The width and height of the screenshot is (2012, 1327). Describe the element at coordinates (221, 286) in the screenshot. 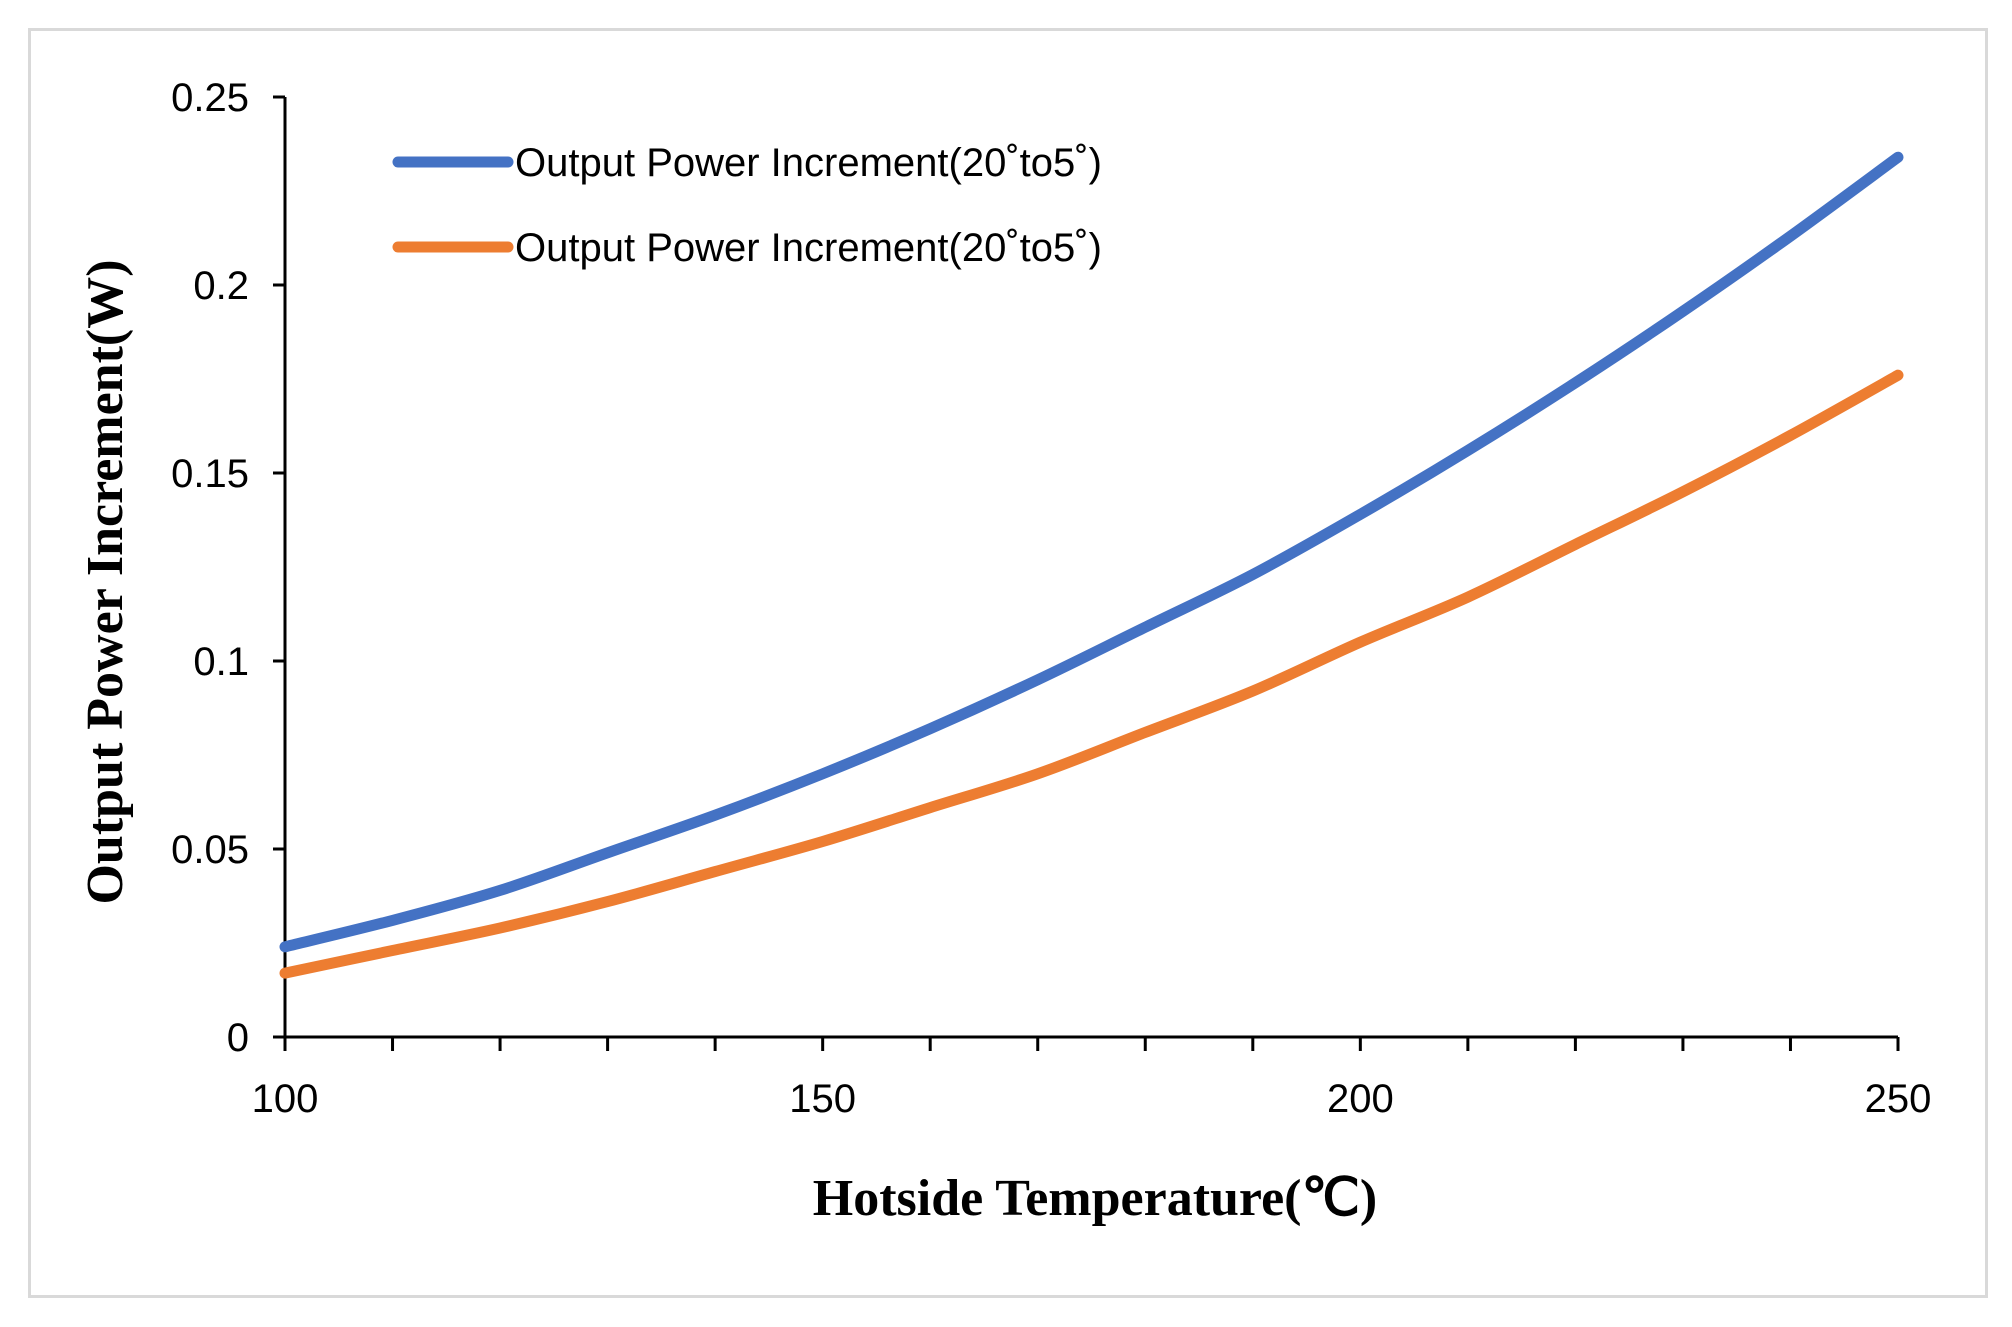

I see `y-tick-label: 0.2` at that location.